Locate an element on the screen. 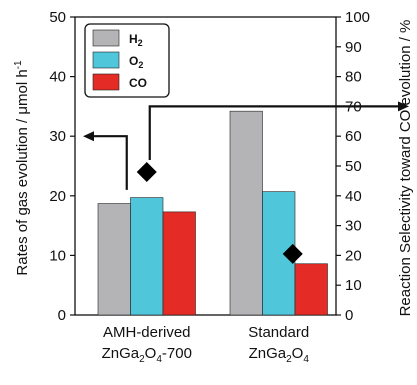 The width and height of the screenshot is (417, 385). arrow-right-head is located at coordinates (403, 106).